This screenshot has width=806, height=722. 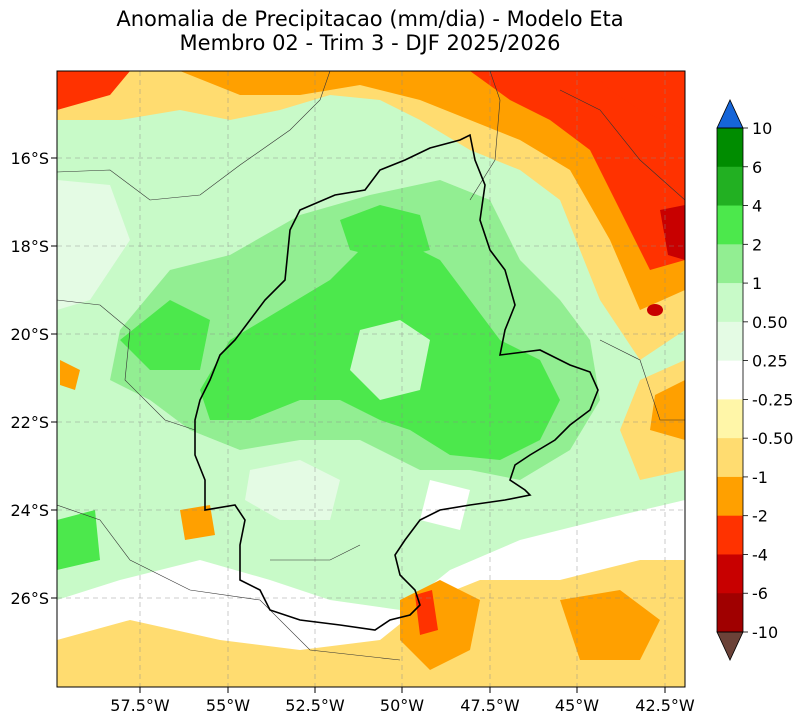 I want to click on map-title-line2: Membro 02 - Trim 3 - DJF 2025/2026, so click(x=370, y=43).